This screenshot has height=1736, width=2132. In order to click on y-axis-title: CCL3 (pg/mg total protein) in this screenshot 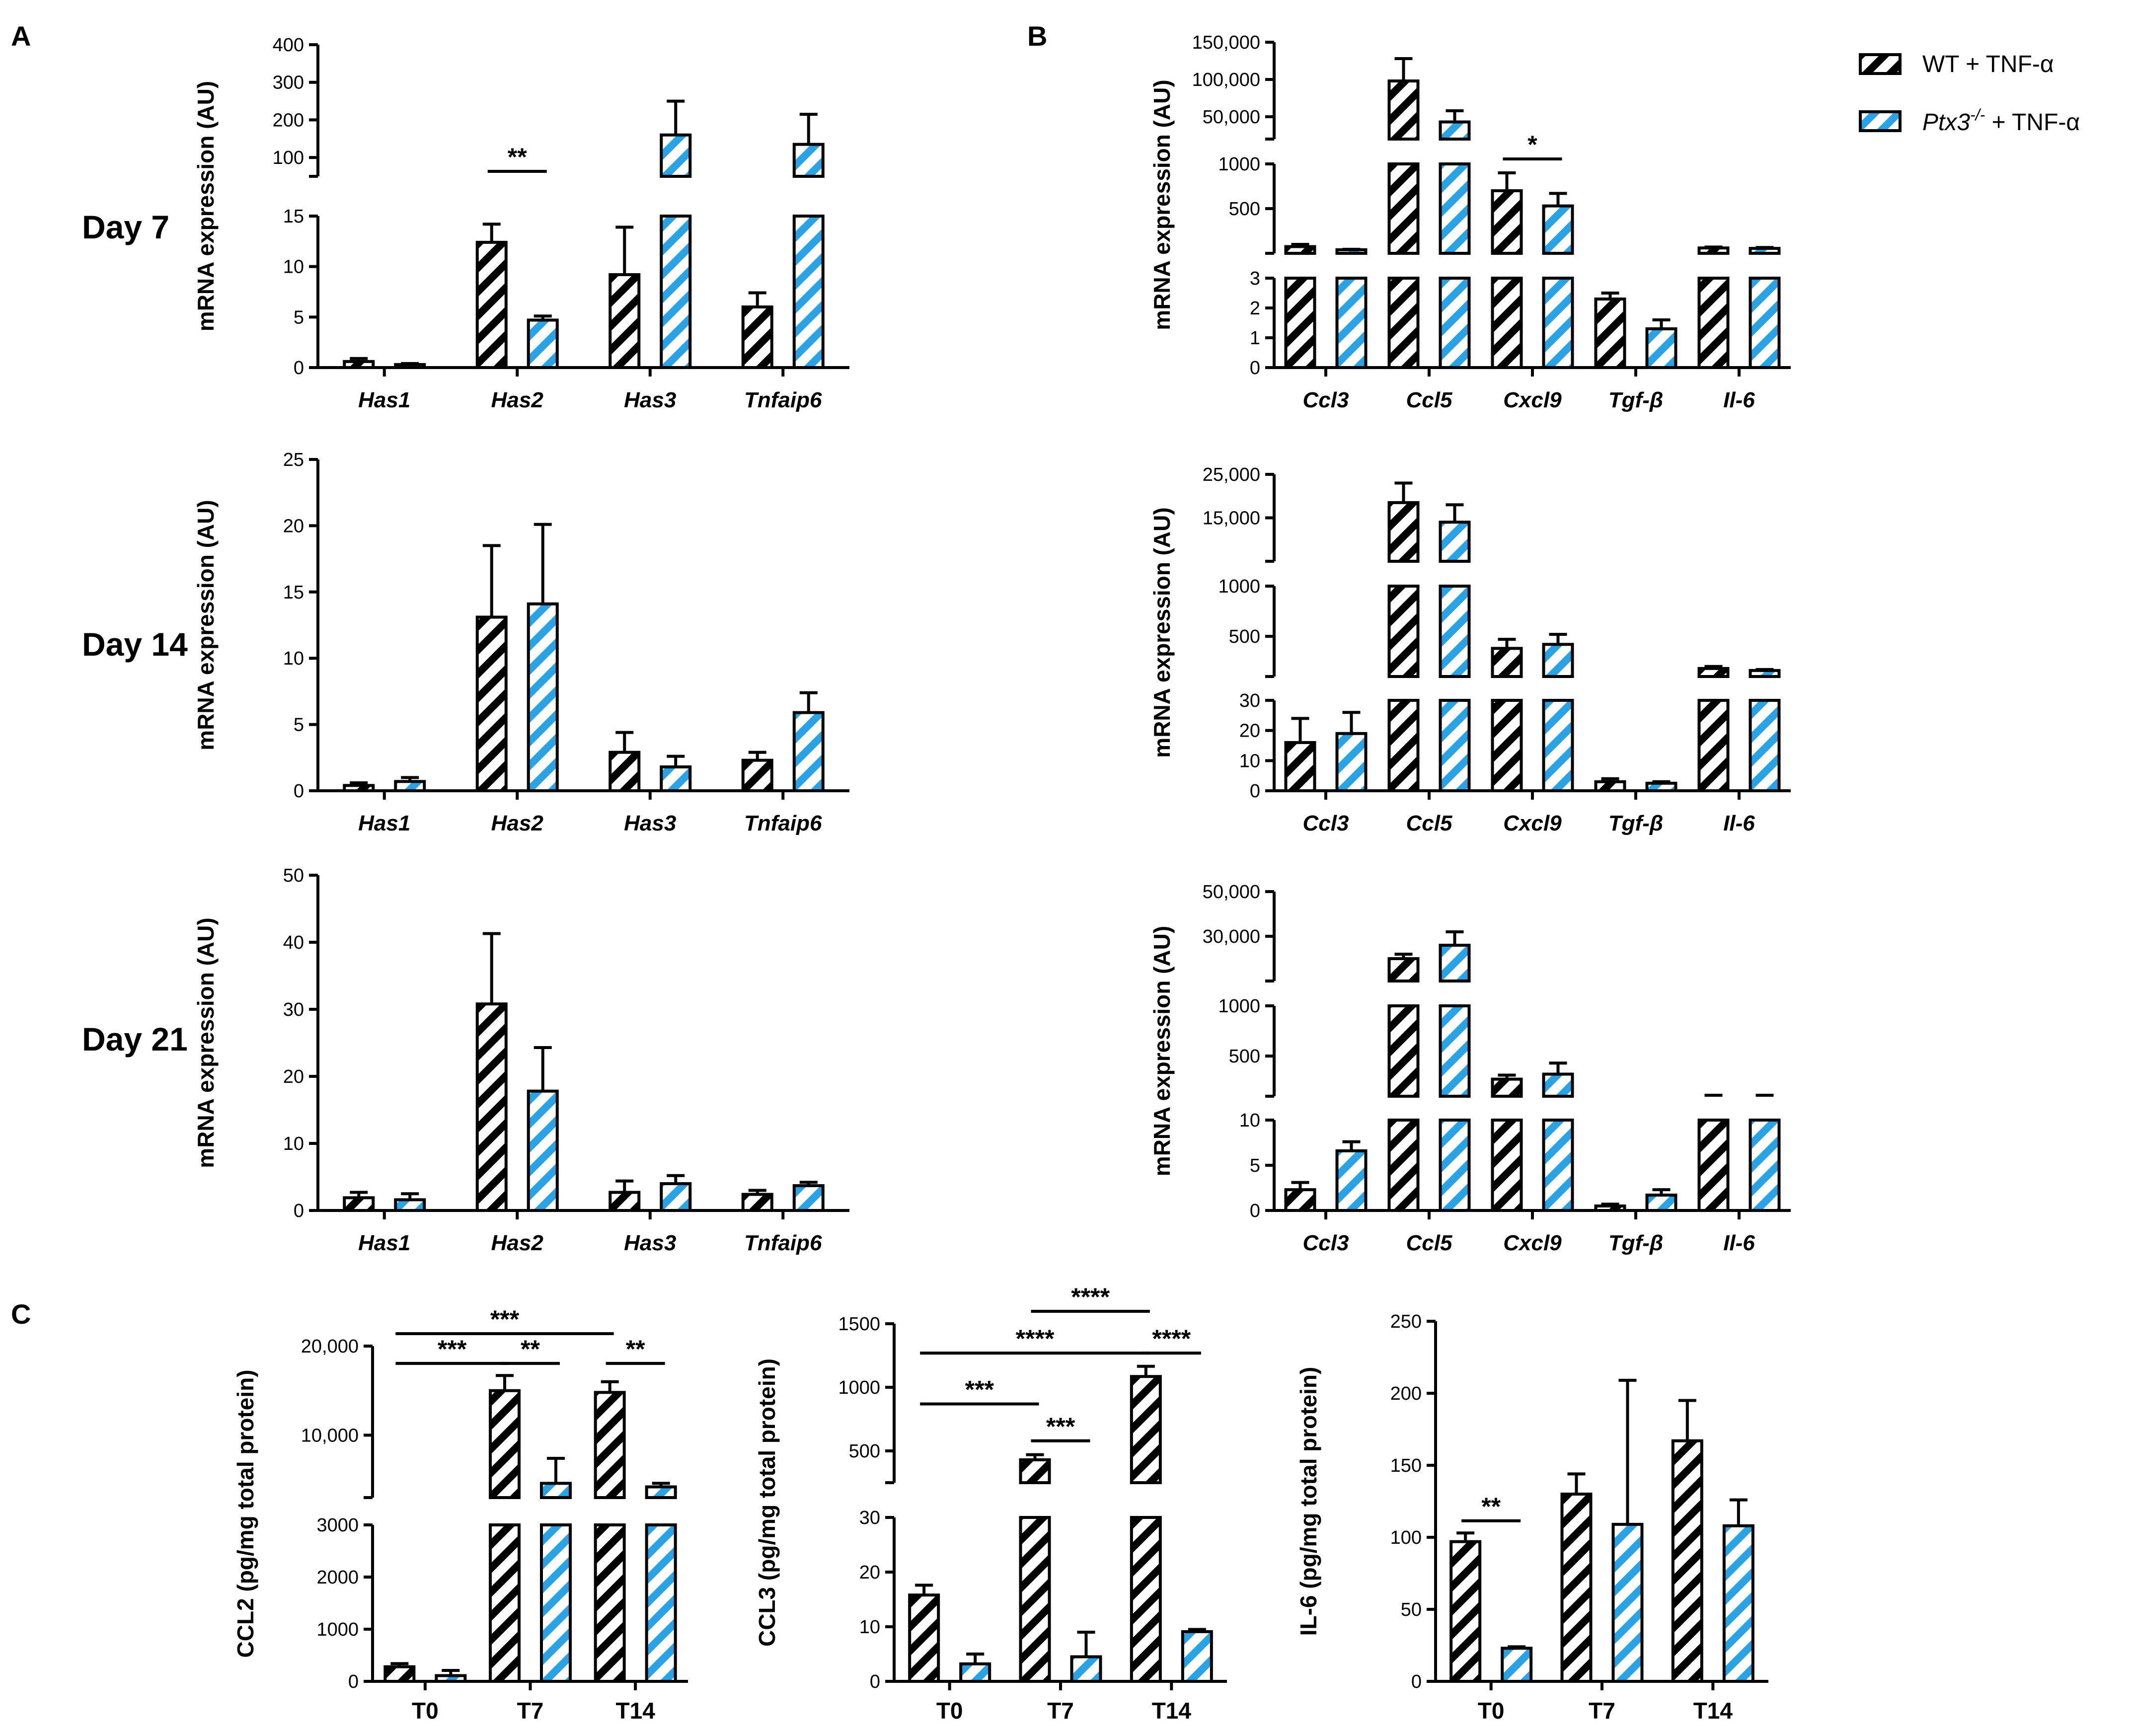, I will do `click(767, 1503)`.